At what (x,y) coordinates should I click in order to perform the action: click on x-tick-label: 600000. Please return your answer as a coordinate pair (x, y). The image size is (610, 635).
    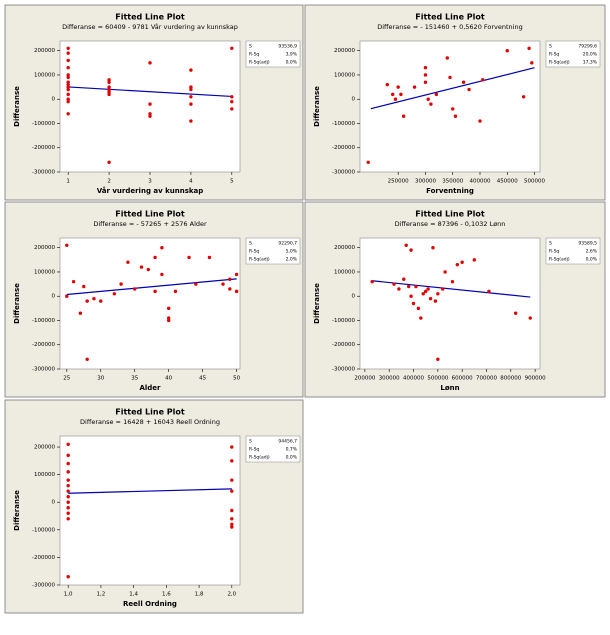
    Looking at the image, I should click on (462, 379).